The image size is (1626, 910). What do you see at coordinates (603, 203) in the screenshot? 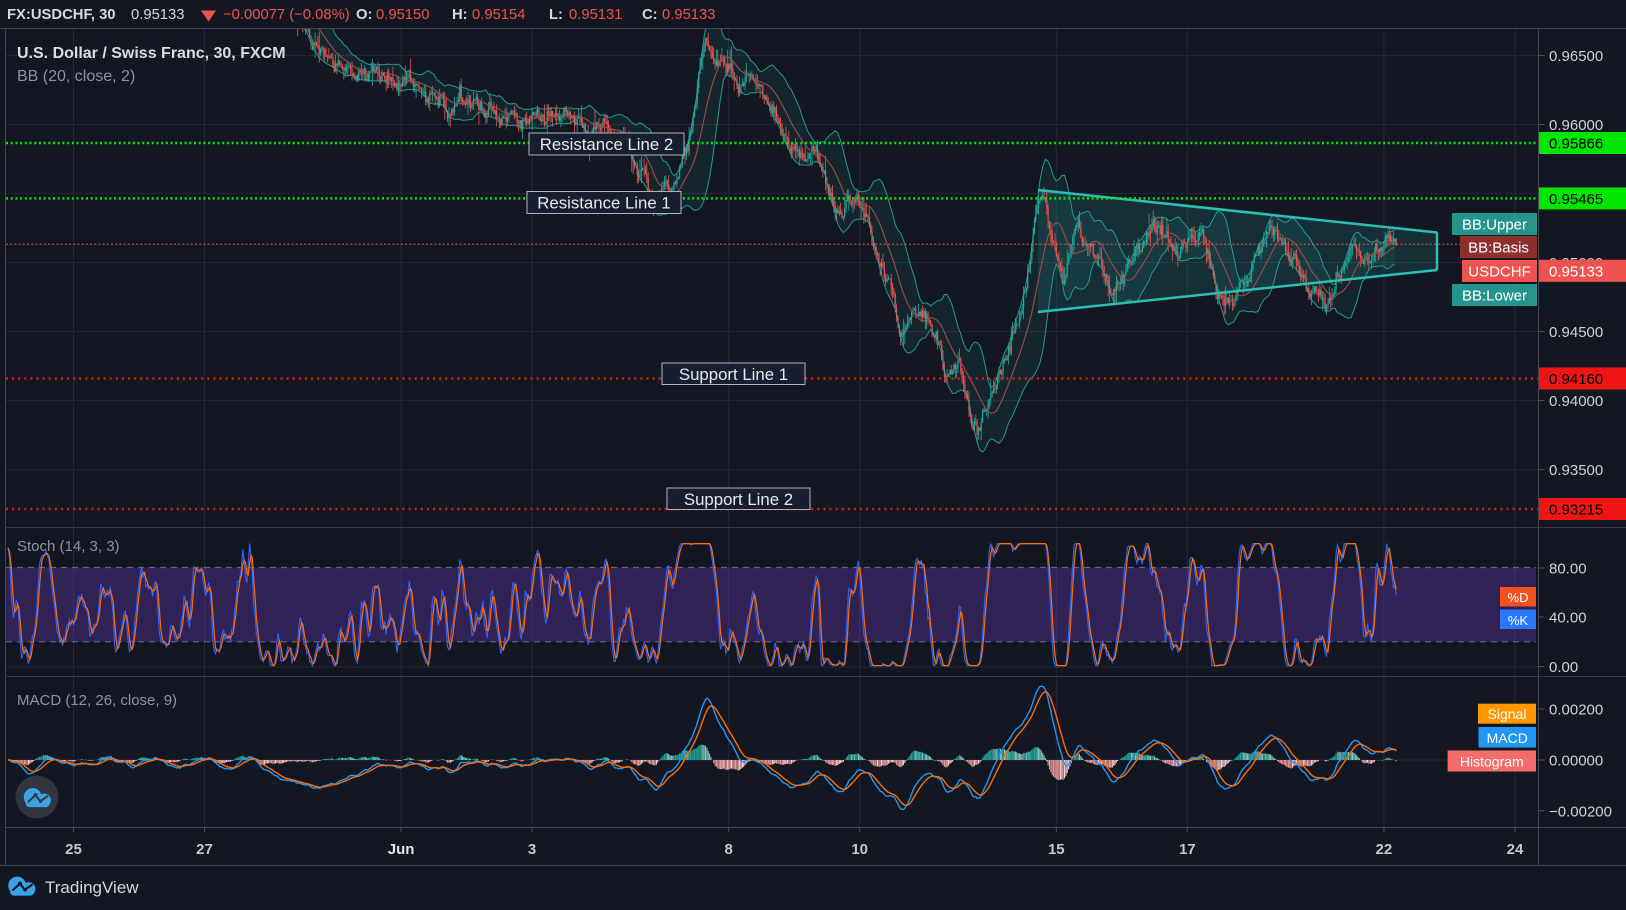
I see `svg-text: Resistance Line 1` at bounding box center [603, 203].